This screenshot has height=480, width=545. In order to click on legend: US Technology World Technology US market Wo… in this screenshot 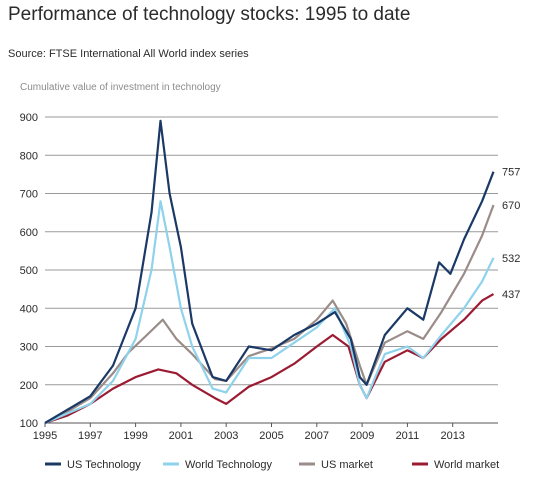, I will do `click(272, 465)`.